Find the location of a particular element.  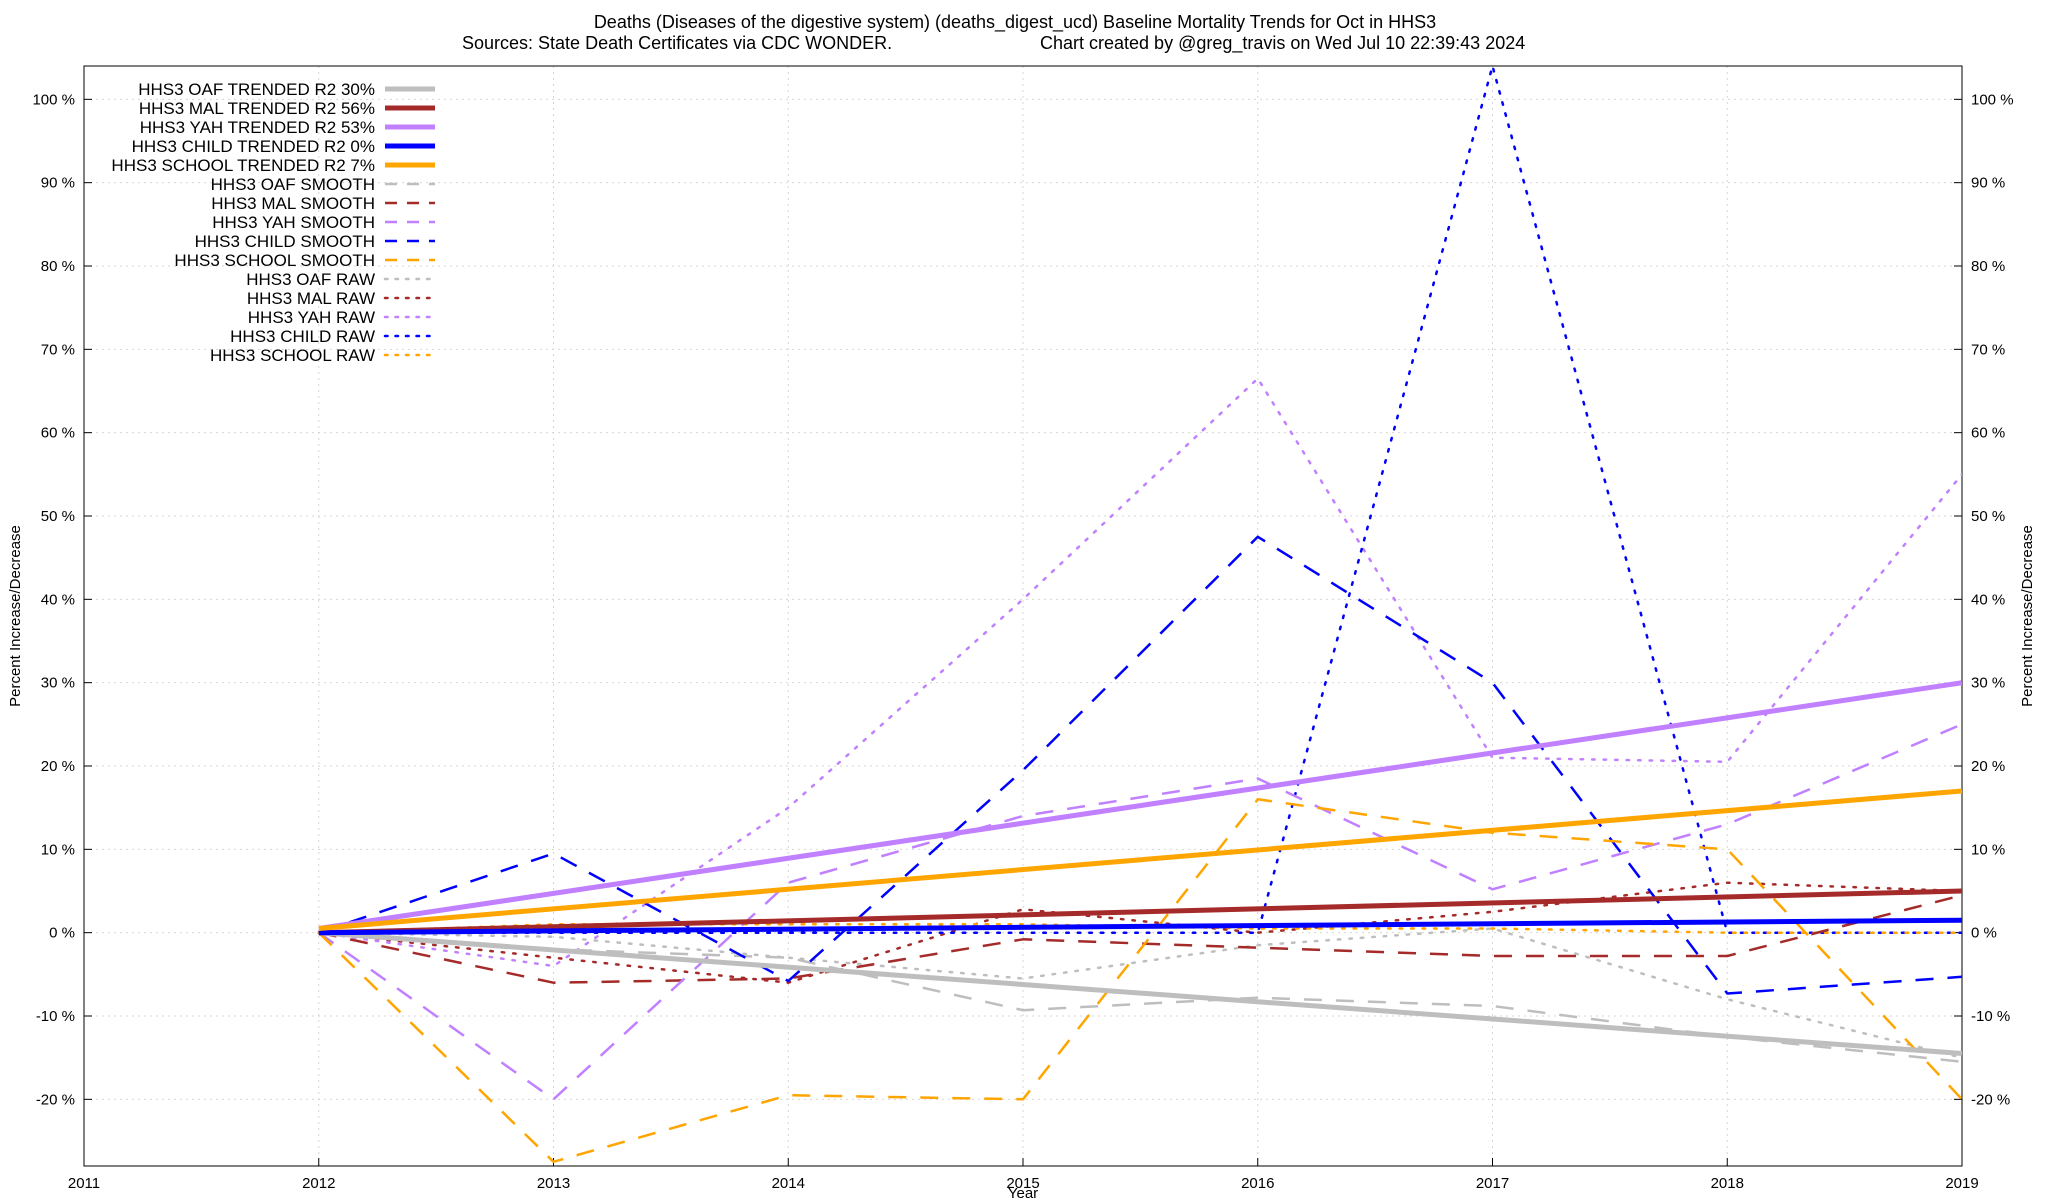

series-line-hhs3-school-raw is located at coordinates (1139, 928).